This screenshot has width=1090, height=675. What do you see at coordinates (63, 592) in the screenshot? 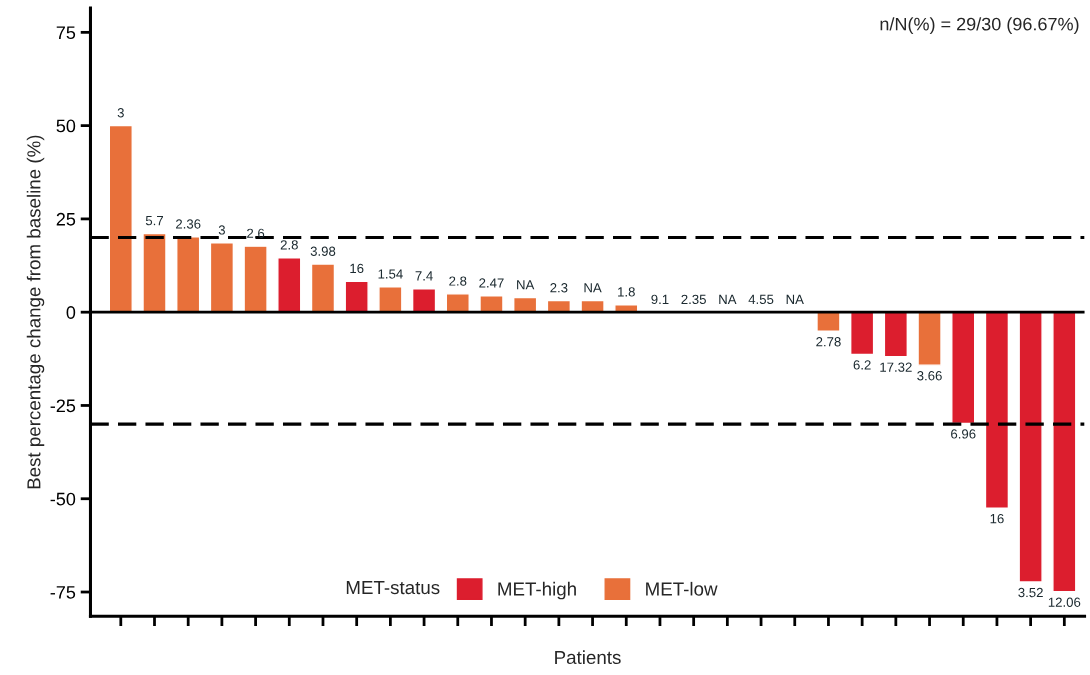
I see `y-tick-label: -75` at bounding box center [63, 592].